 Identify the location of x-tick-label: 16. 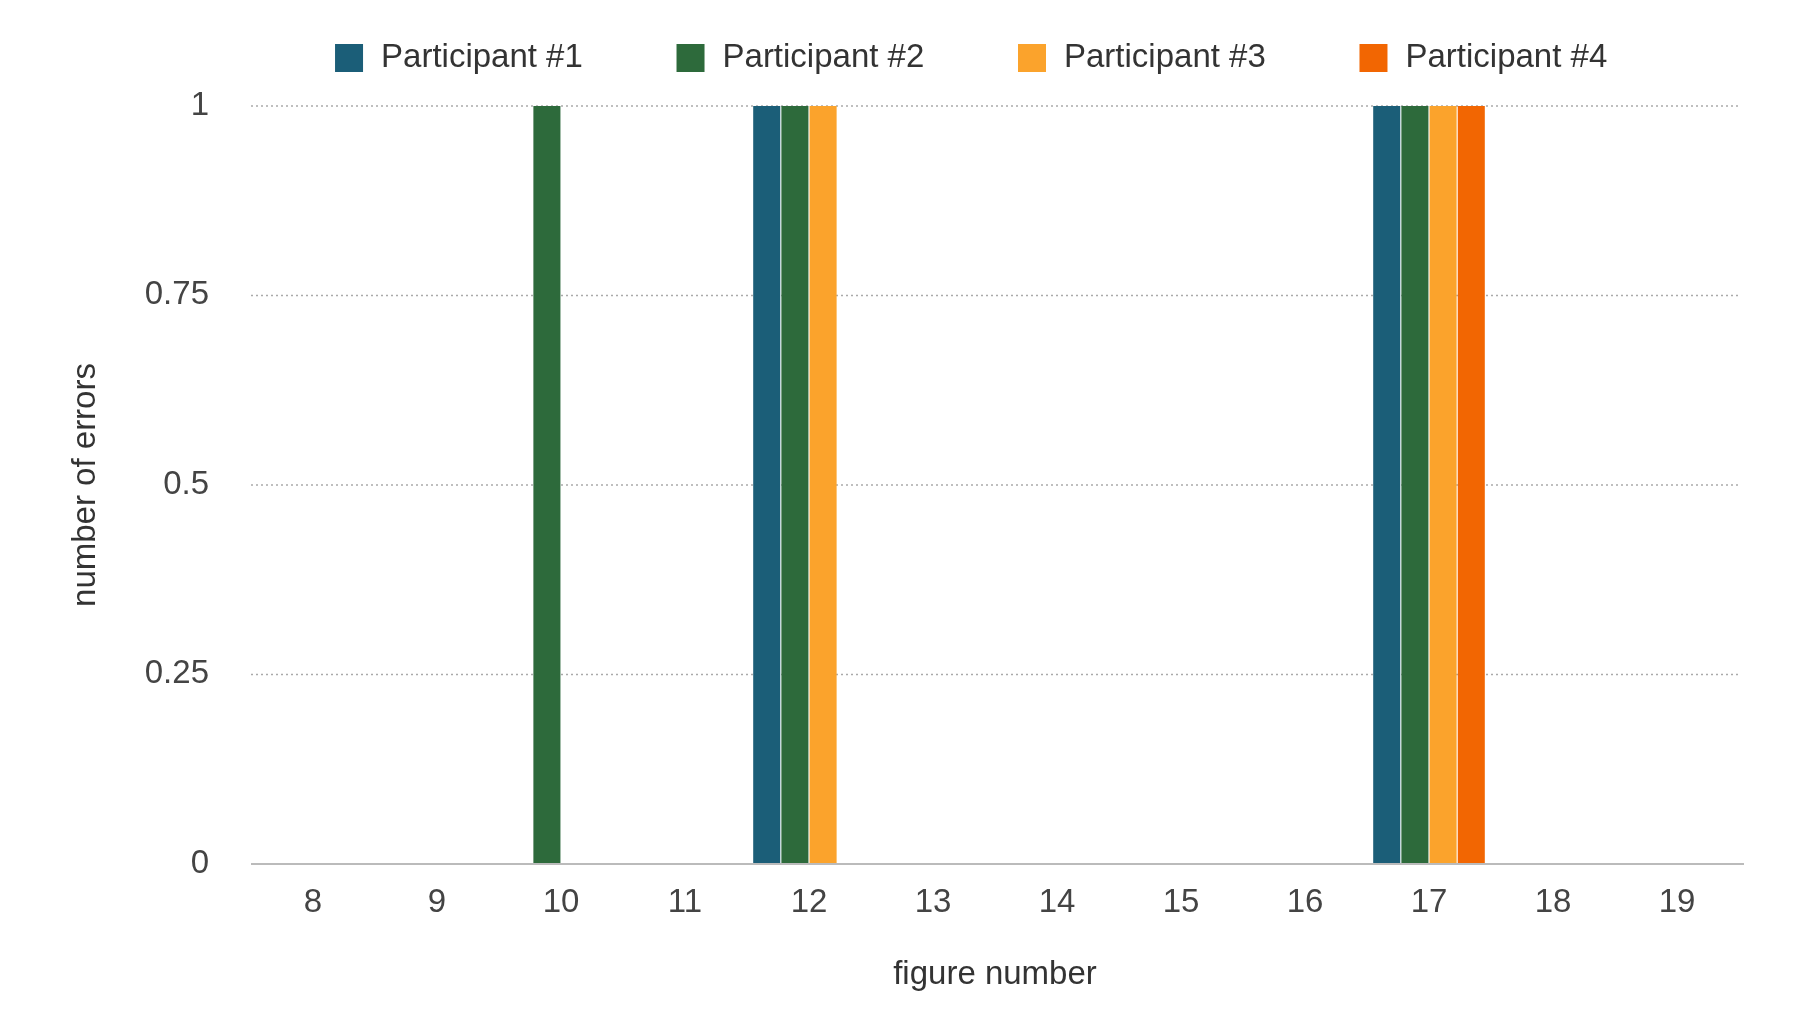
(1305, 900).